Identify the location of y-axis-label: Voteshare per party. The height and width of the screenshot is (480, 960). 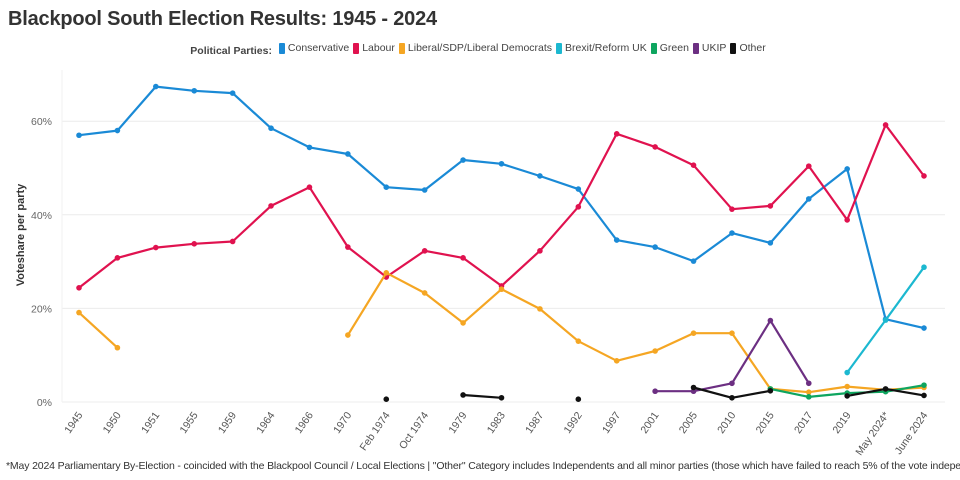
(21, 234).